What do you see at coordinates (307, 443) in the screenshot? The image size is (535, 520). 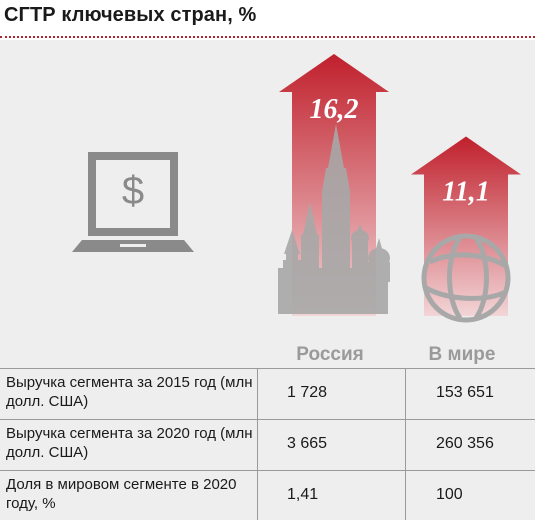 I see `russia-value: 3 665` at bounding box center [307, 443].